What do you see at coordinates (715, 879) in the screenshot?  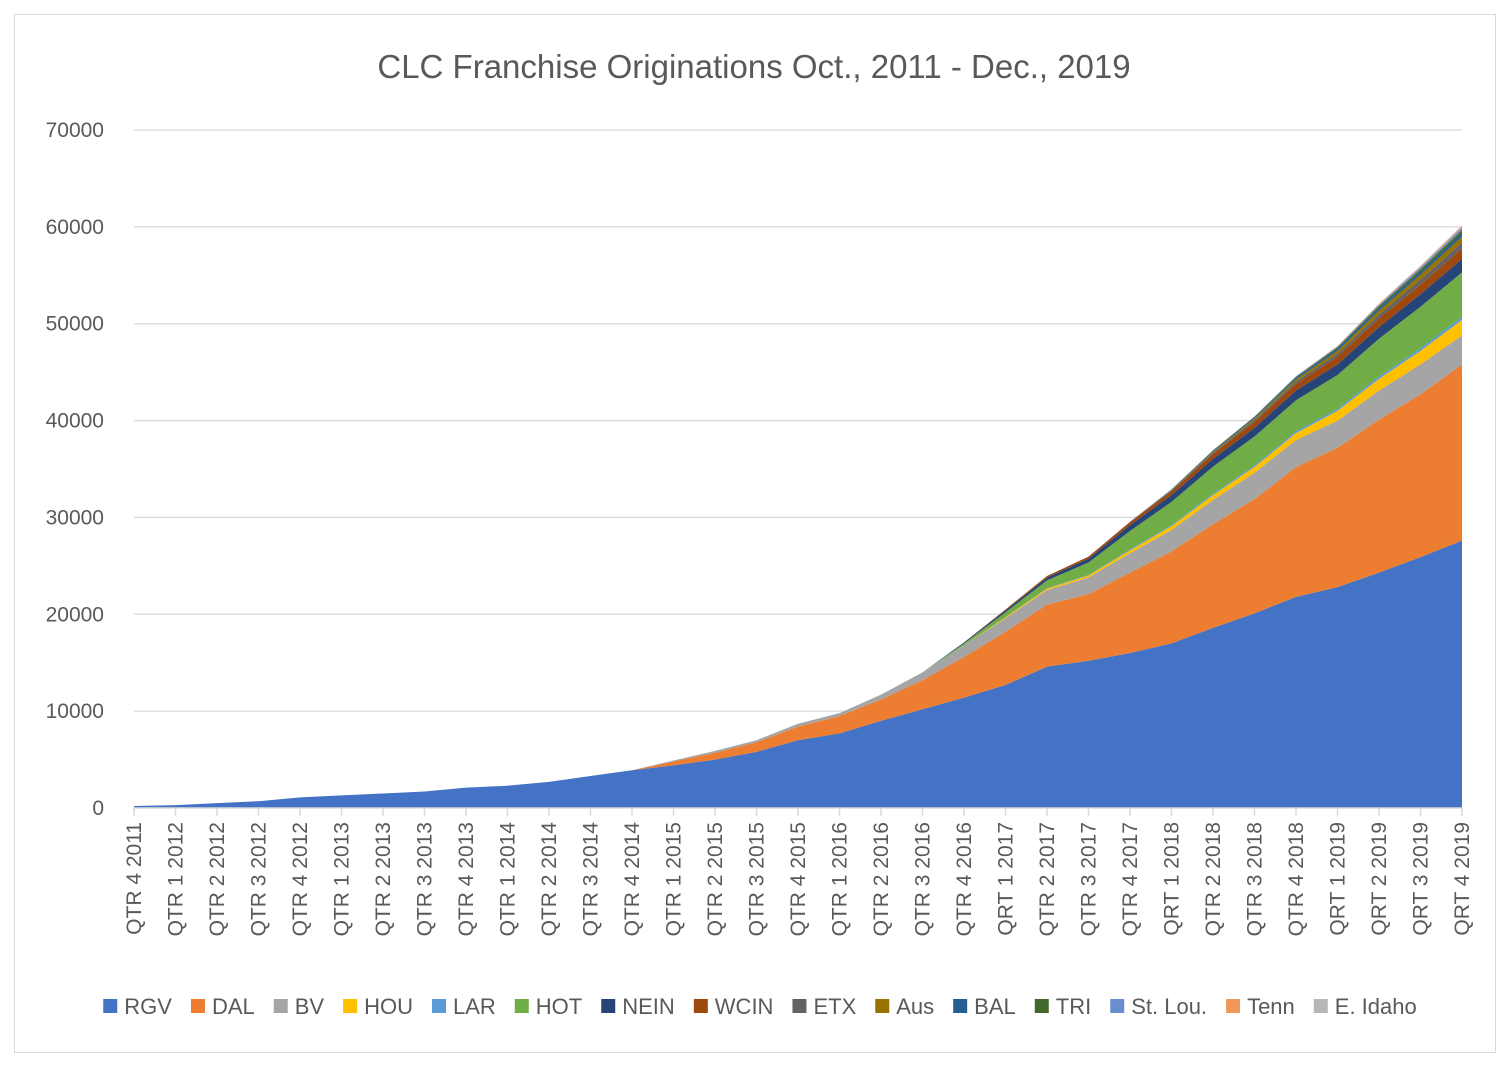 I see `x-tick-label: QTR 2 2015` at bounding box center [715, 879].